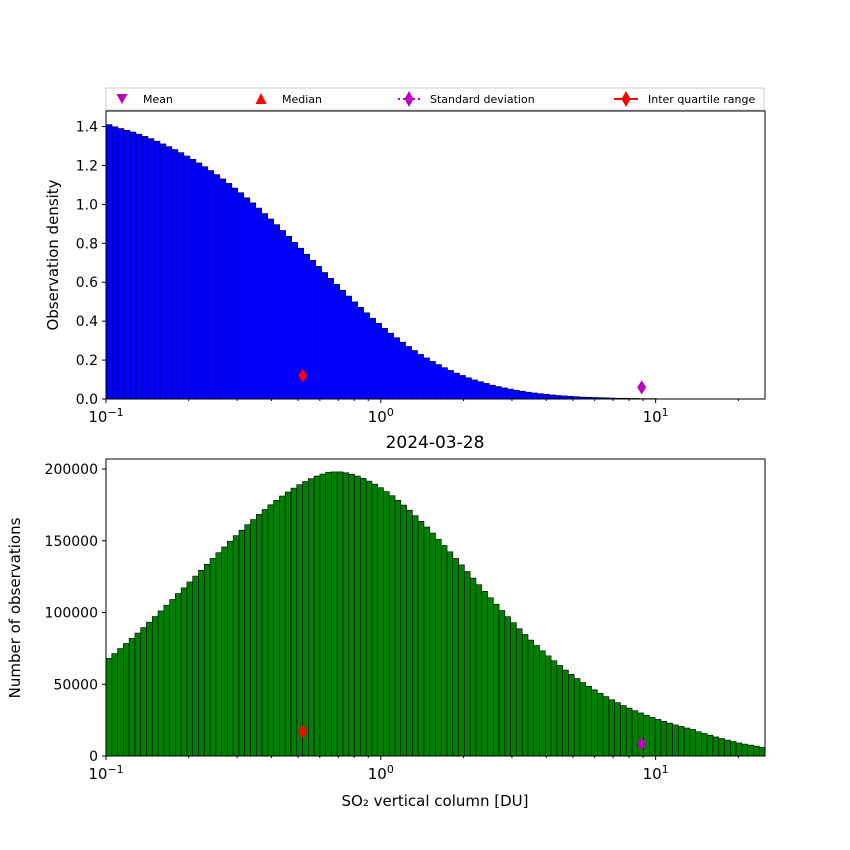 This screenshot has width=850, height=850. What do you see at coordinates (53, 254) in the screenshot?
I see `density-y-axis-label: Observation density` at bounding box center [53, 254].